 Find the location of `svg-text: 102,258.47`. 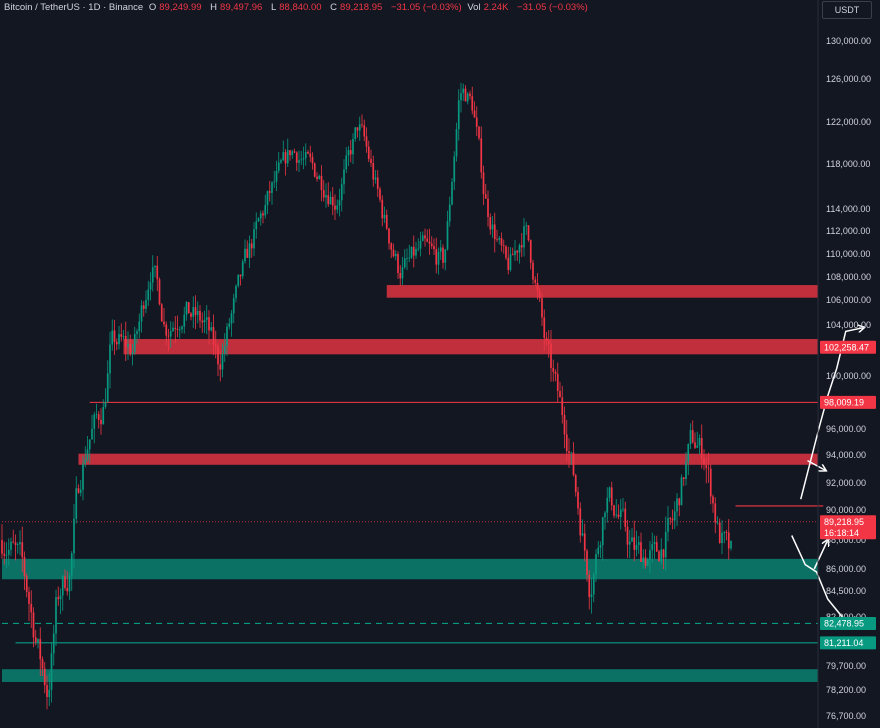

svg-text: 102,258.47 is located at coordinates (846, 347).